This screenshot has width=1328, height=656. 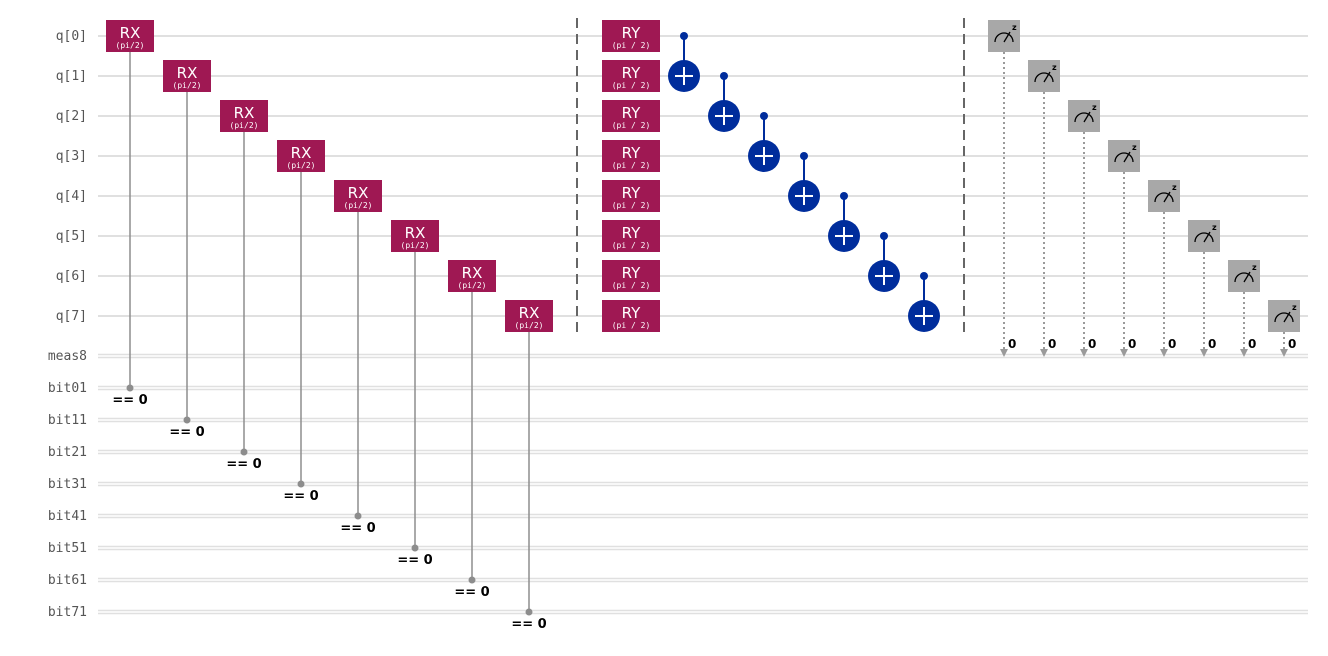 I want to click on classical-wire-label: bit21, so click(x=67, y=452).